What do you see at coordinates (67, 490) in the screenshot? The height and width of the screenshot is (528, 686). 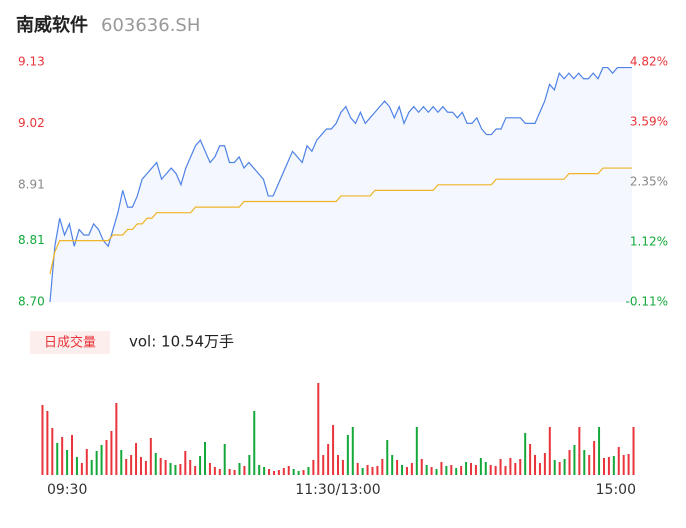 I see `x-tick-label: 09:30` at bounding box center [67, 490].